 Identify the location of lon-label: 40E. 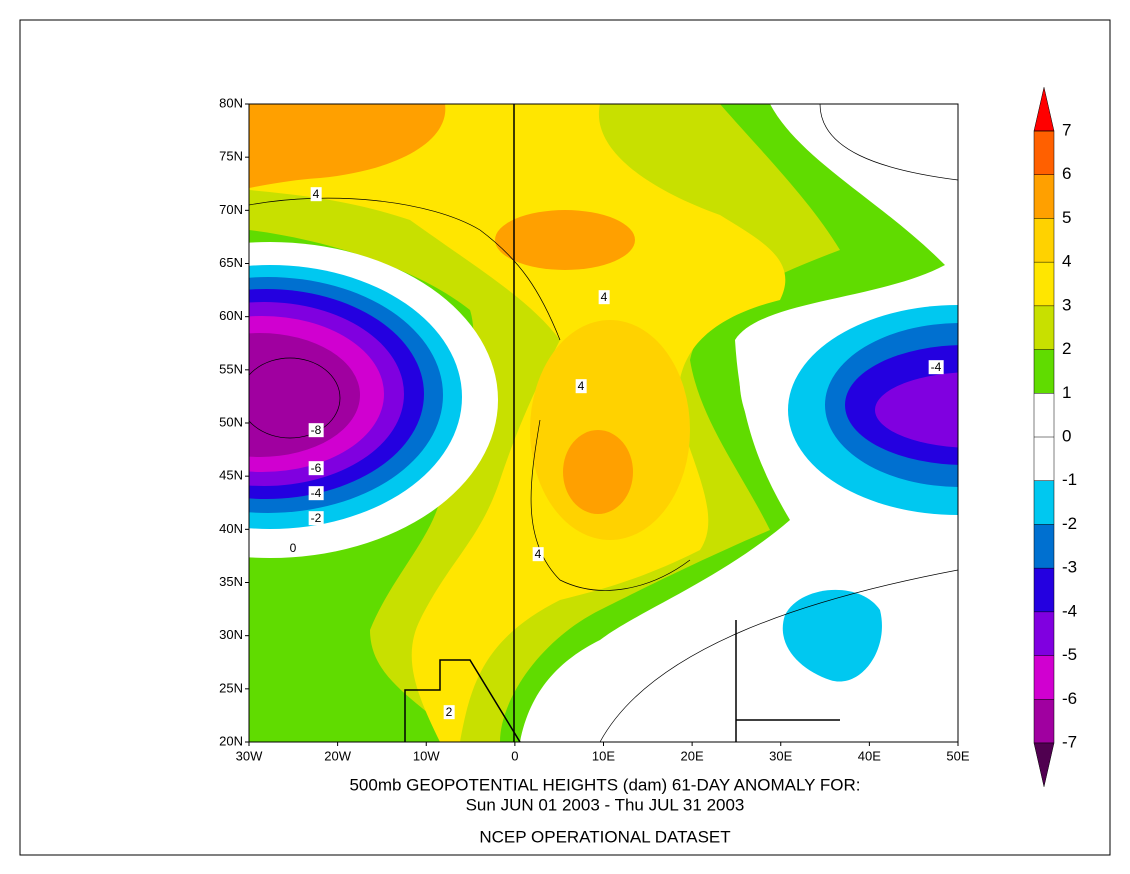
(869, 755).